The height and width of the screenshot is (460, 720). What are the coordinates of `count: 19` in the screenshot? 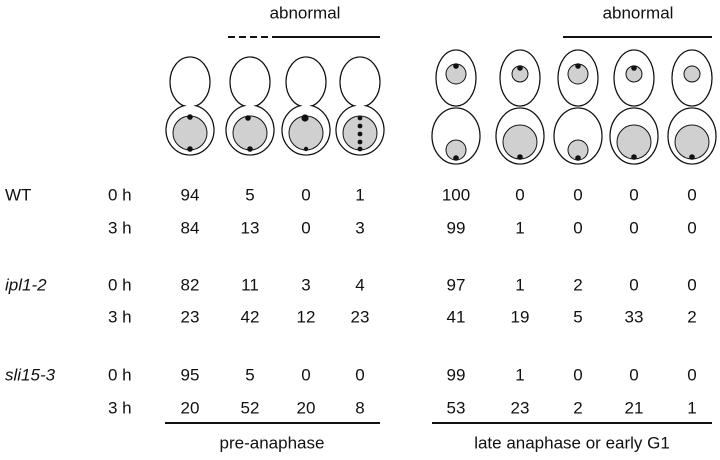 It's located at (520, 316).